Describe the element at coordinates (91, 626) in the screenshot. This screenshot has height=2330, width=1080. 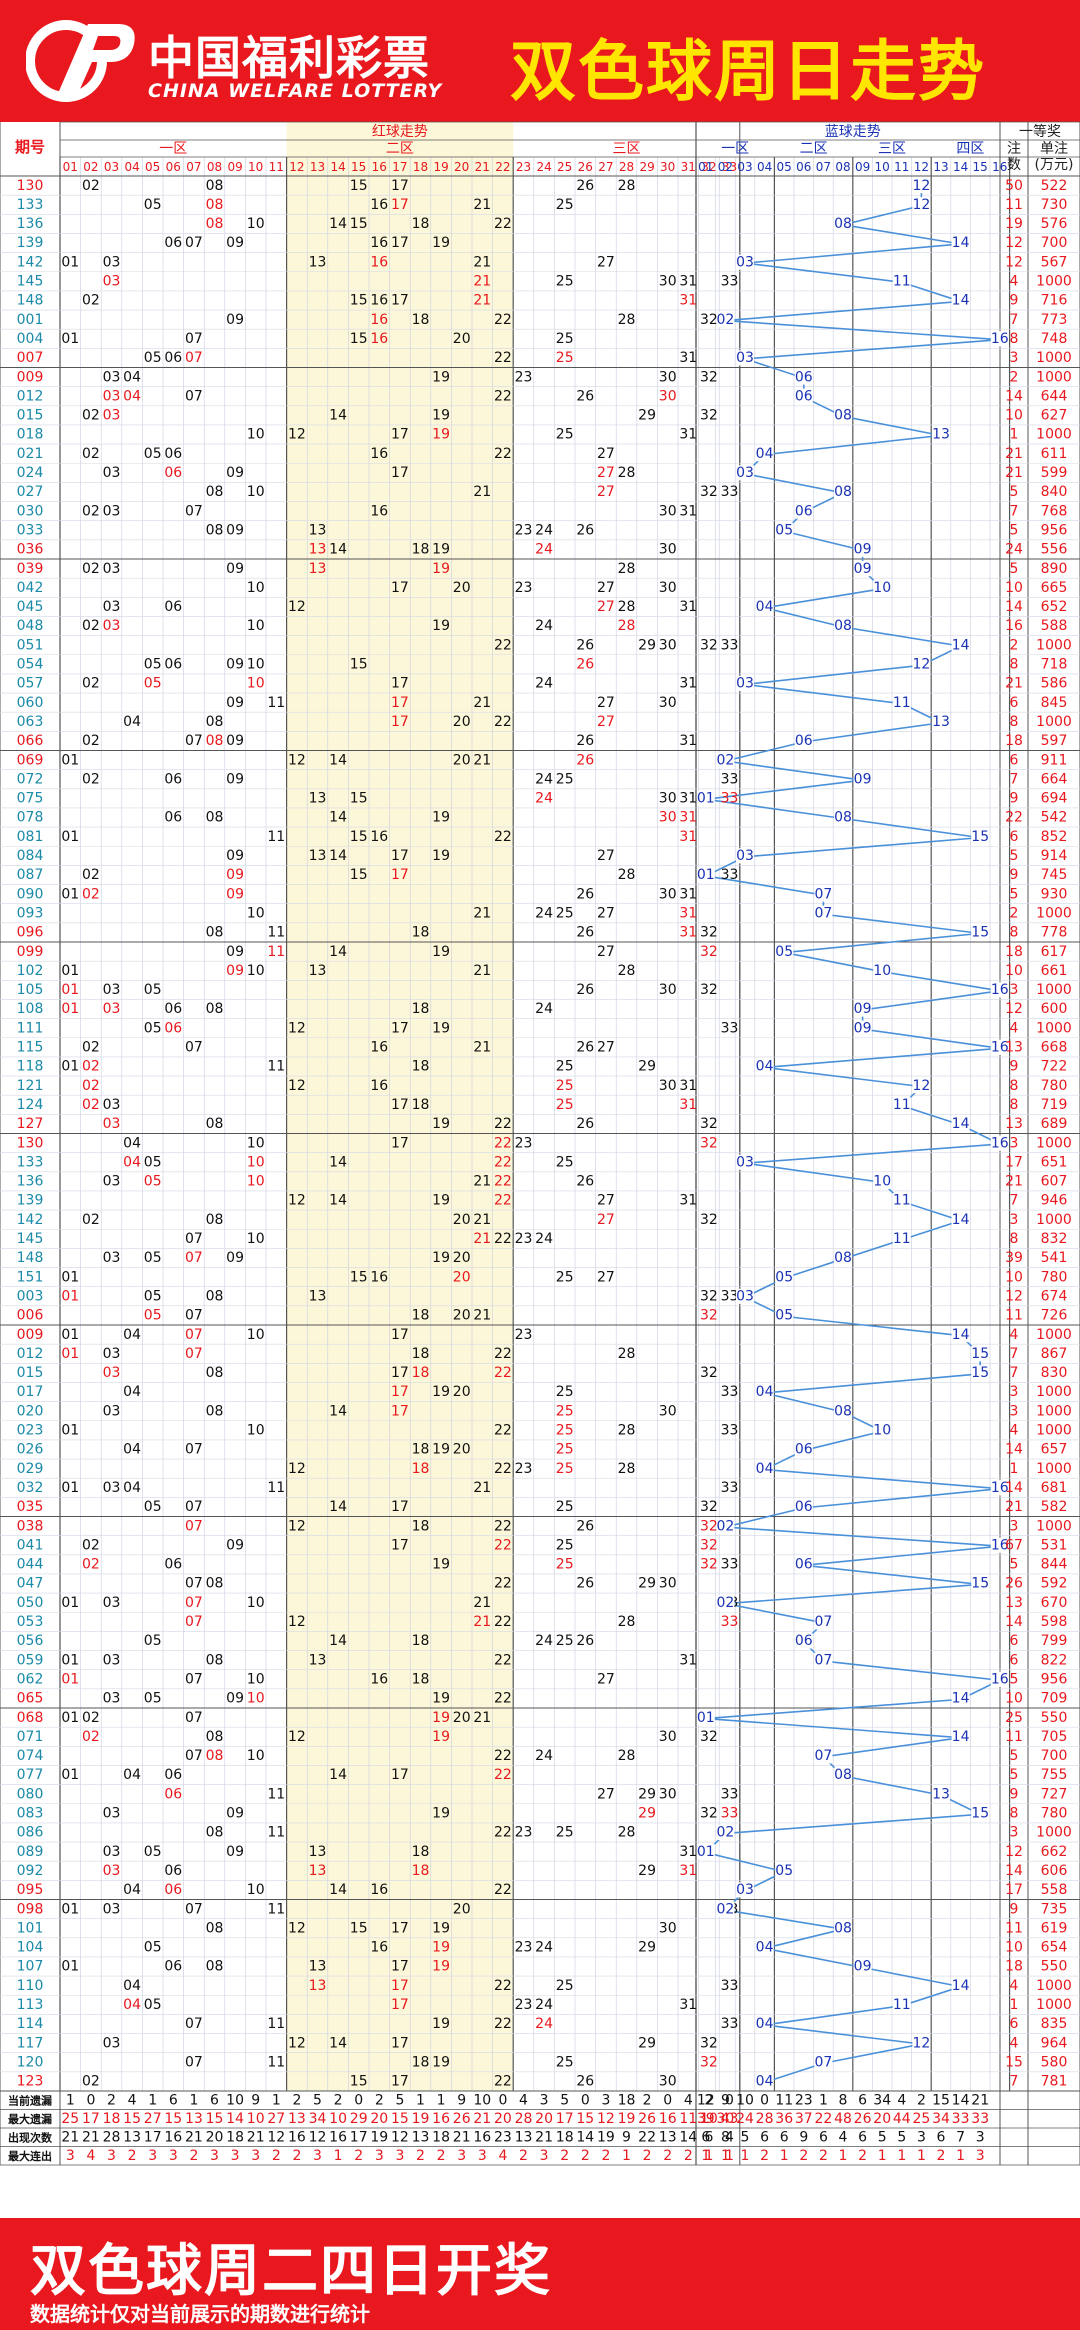
I see `red-ball-number: 02` at that location.